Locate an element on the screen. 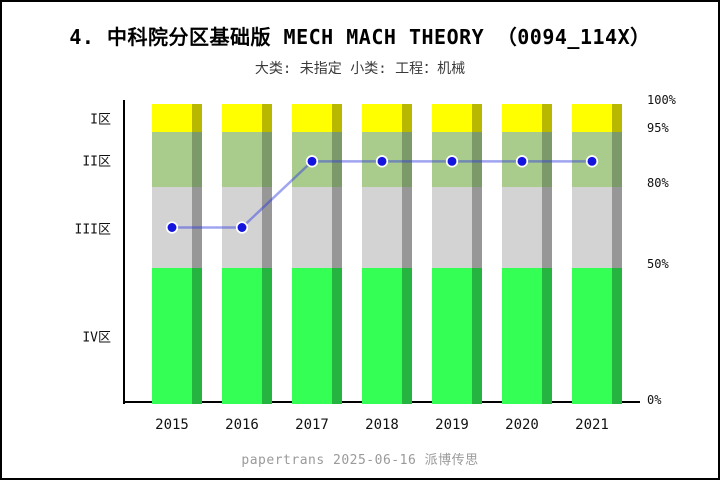  stacked-bar-2016 is located at coordinates (247, 254).